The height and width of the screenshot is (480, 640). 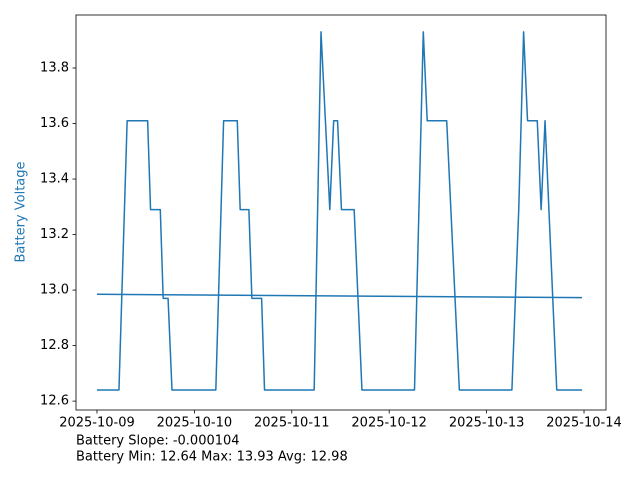 What do you see at coordinates (54, 234) in the screenshot?
I see `y-tick-label: 13.2` at bounding box center [54, 234].